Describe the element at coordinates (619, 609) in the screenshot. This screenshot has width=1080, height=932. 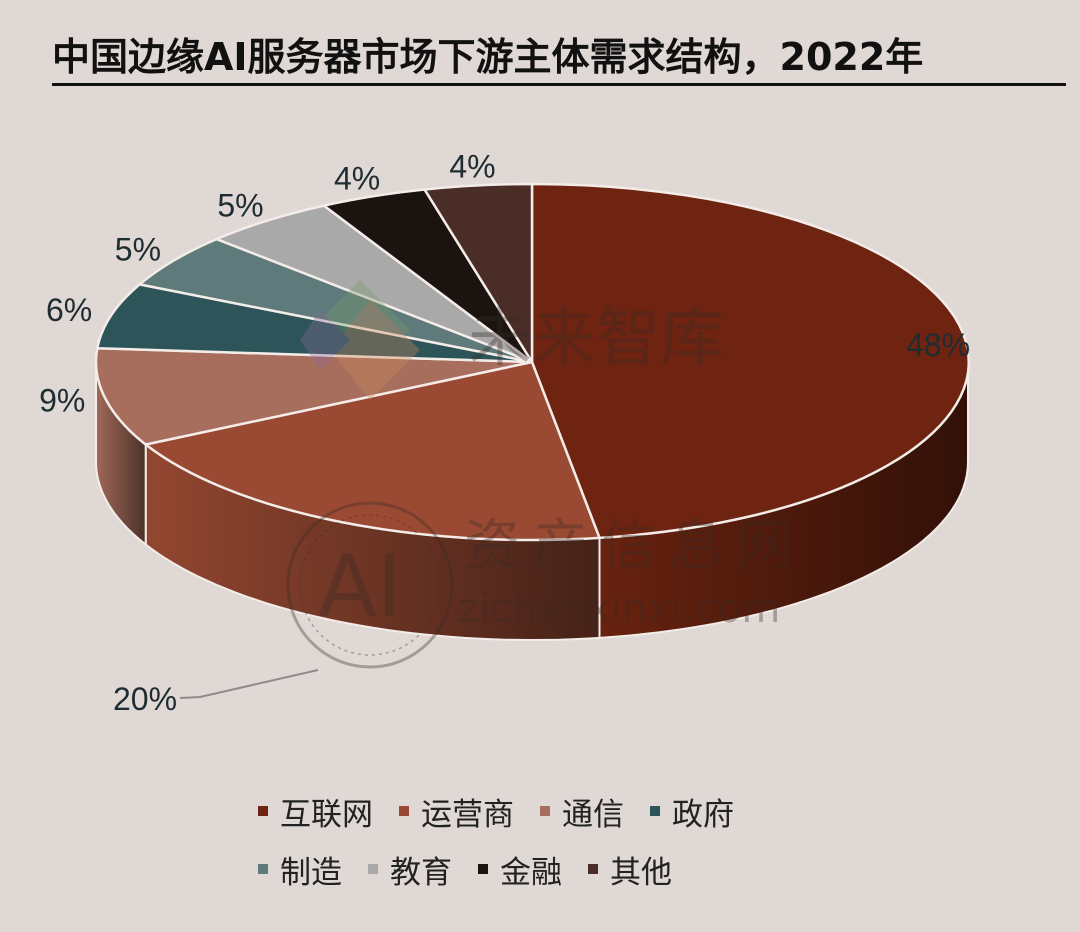
I see `watermark-brand2-url: zichanxinxi.com` at that location.